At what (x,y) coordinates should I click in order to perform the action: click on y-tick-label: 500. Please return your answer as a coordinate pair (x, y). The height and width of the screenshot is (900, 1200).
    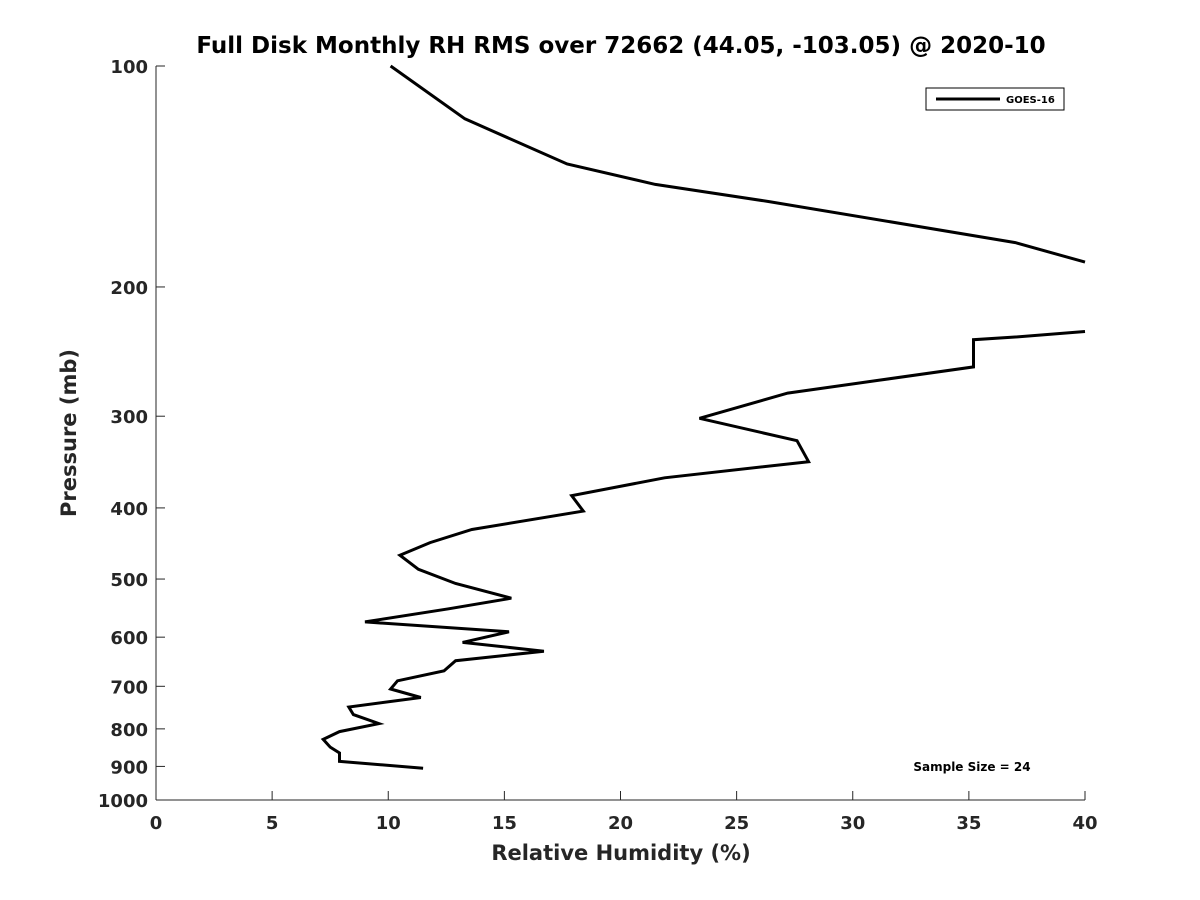
    Looking at the image, I should click on (129, 580).